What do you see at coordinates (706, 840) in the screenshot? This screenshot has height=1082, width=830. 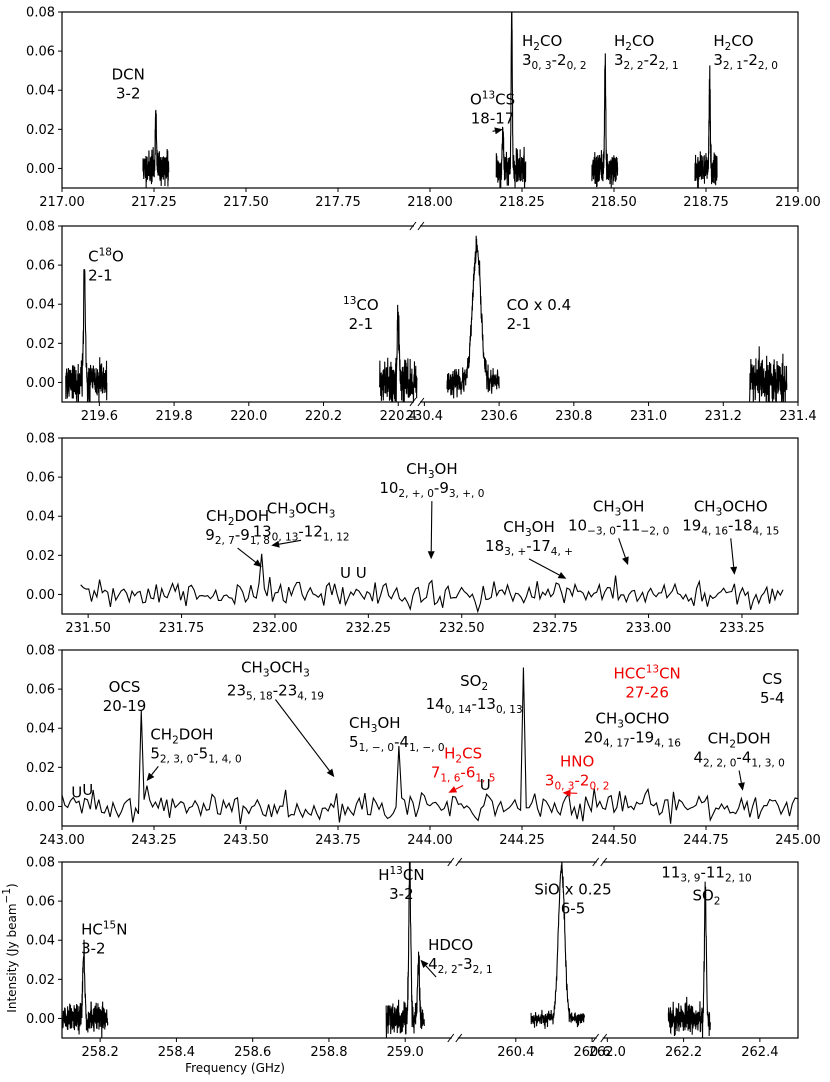 I see `x-tick-label: 244.75` at bounding box center [706, 840].